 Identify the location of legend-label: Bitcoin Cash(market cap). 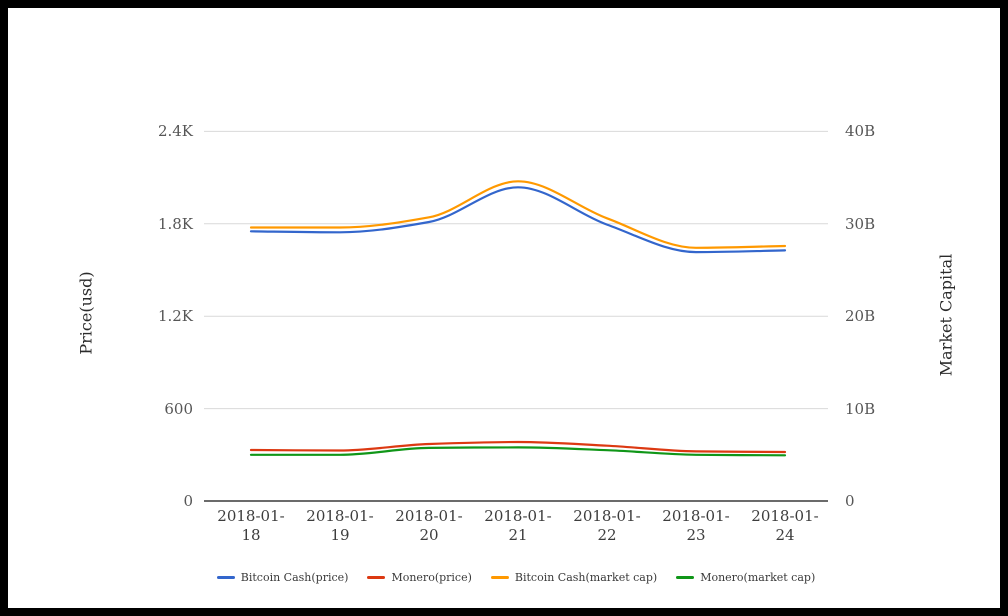
(586, 577).